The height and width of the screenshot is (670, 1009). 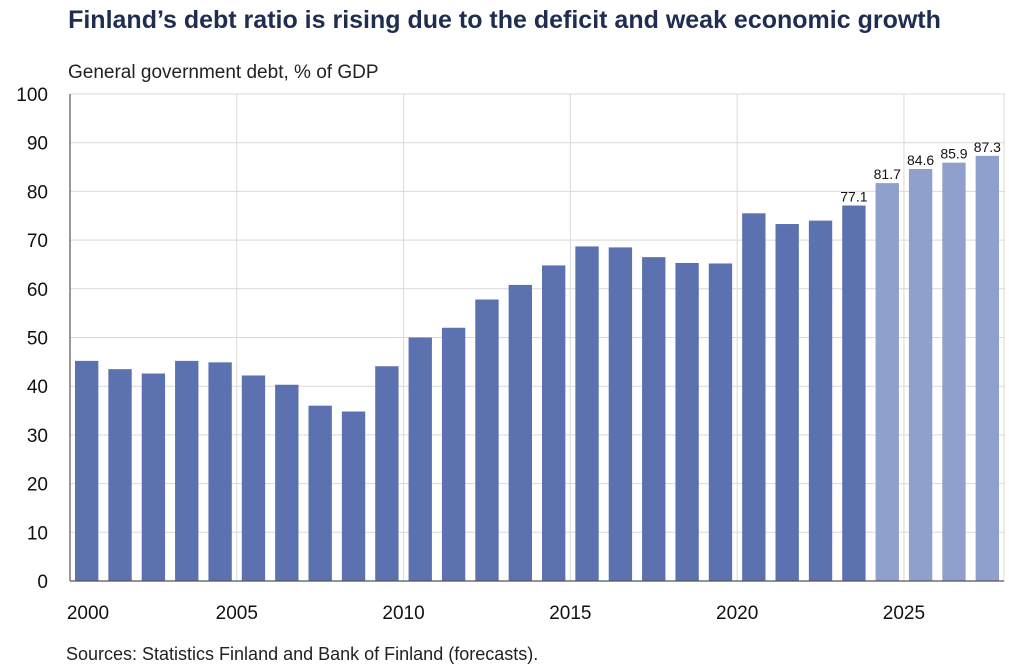 I want to click on x-tick-label: 2025, so click(x=904, y=613).